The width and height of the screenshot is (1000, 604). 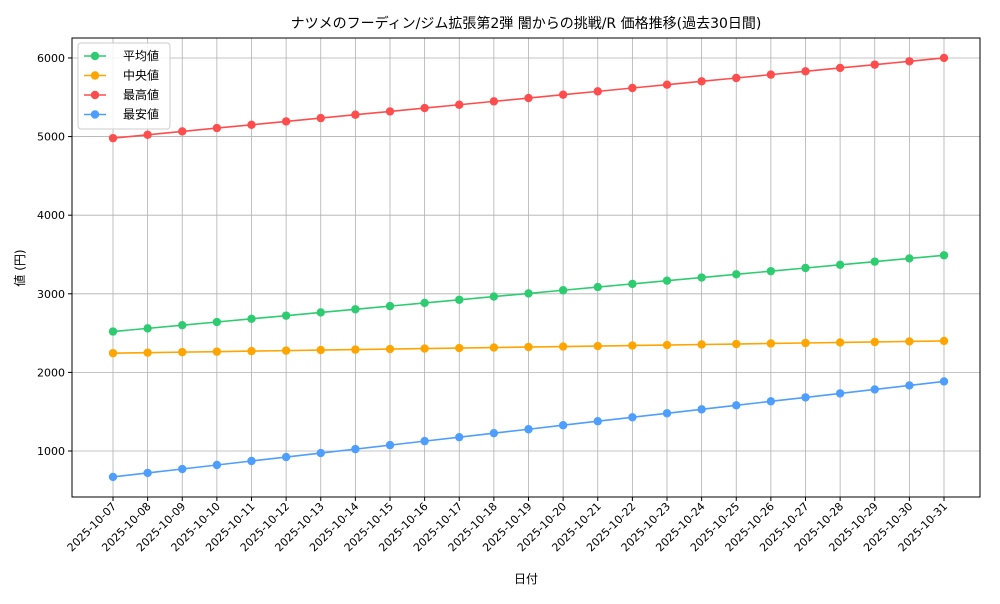 What do you see at coordinates (141, 94) in the screenshot?
I see `legend-label: 最高値` at bounding box center [141, 94].